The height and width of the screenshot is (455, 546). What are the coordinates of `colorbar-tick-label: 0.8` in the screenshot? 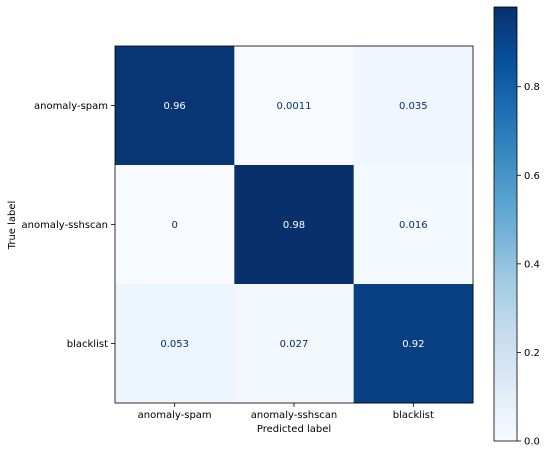 It's located at (532, 87).